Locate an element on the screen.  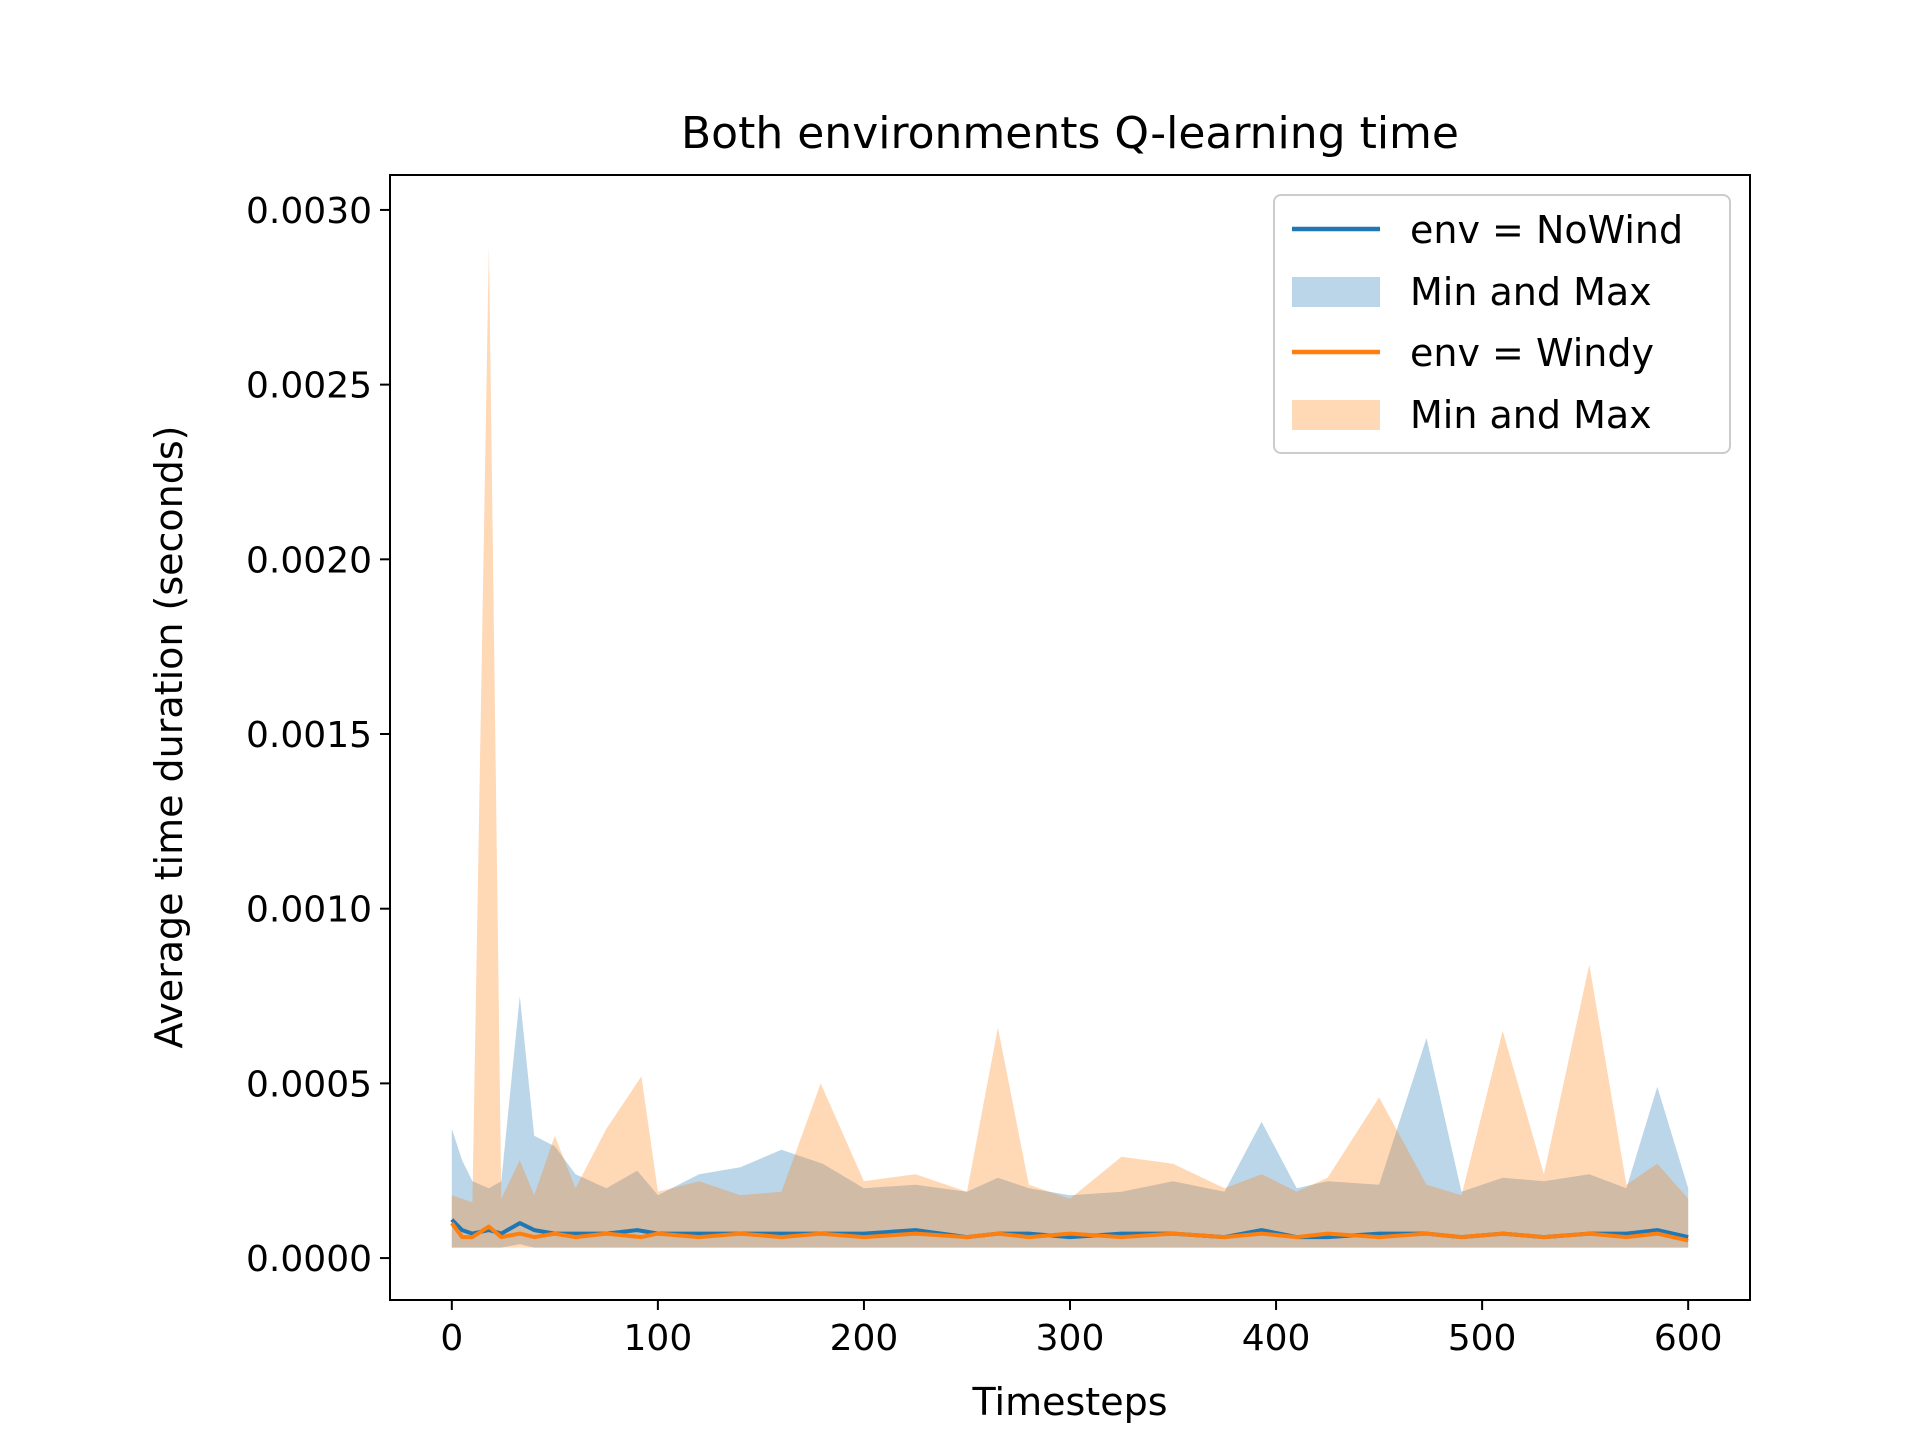
legend-label-nowind-band: Min and Max is located at coordinates (1531, 292).